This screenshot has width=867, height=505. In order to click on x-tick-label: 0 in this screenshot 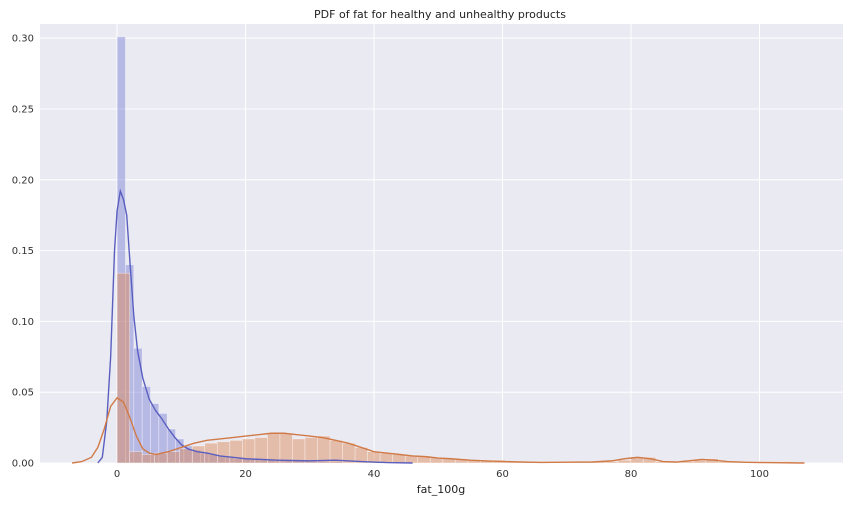, I will do `click(117, 474)`.